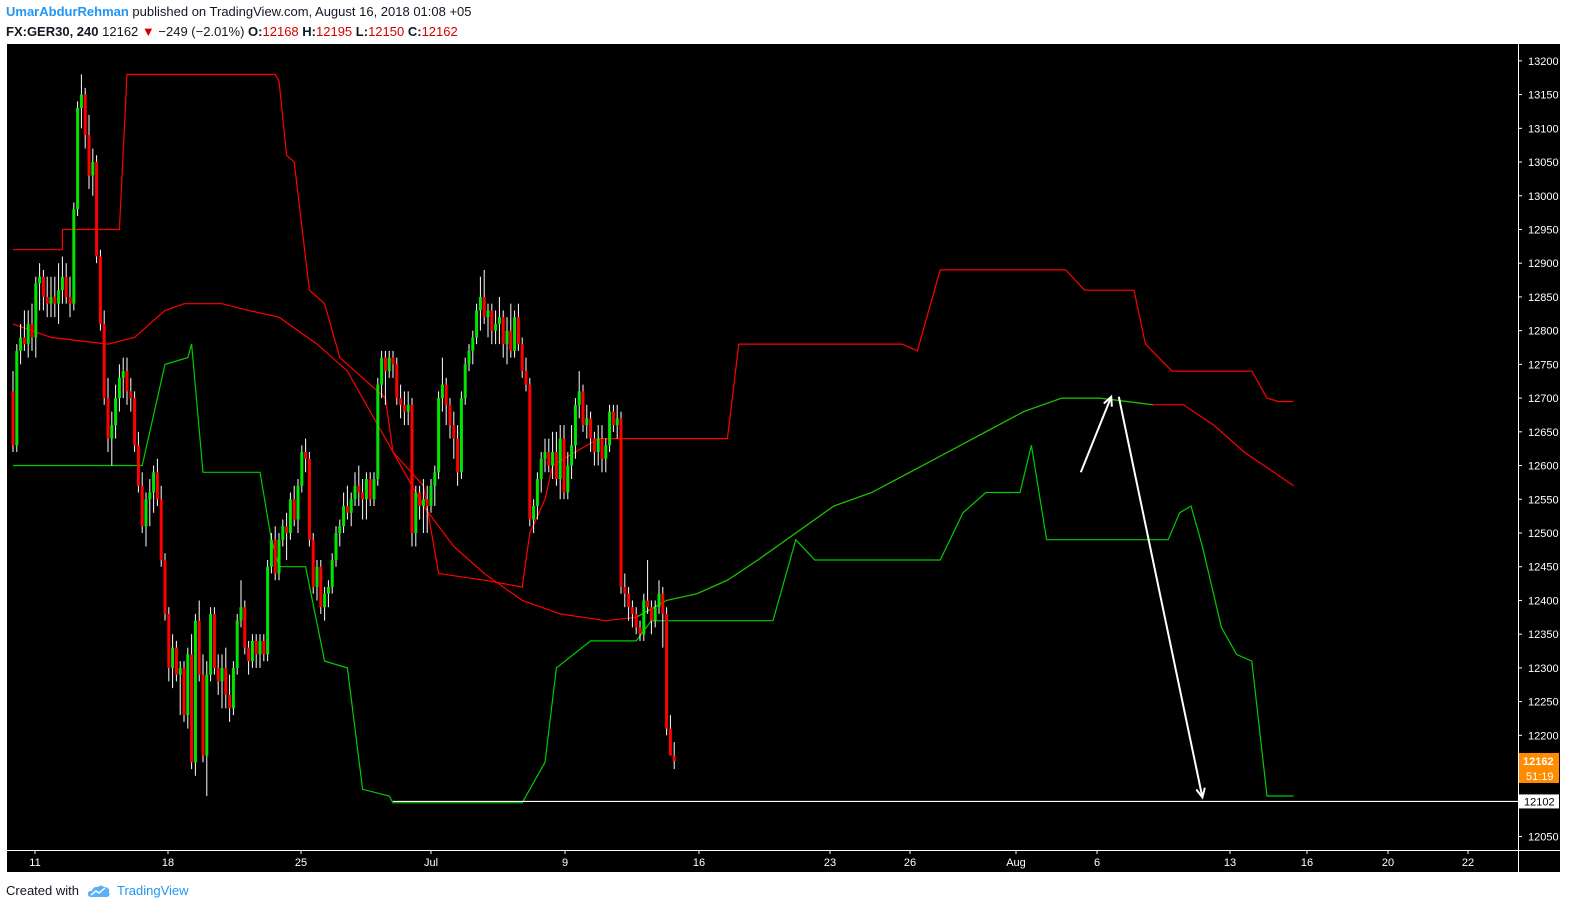 Image resolution: width=1578 pixels, height=915 pixels. I want to click on x-tick-label: 16, so click(699, 863).